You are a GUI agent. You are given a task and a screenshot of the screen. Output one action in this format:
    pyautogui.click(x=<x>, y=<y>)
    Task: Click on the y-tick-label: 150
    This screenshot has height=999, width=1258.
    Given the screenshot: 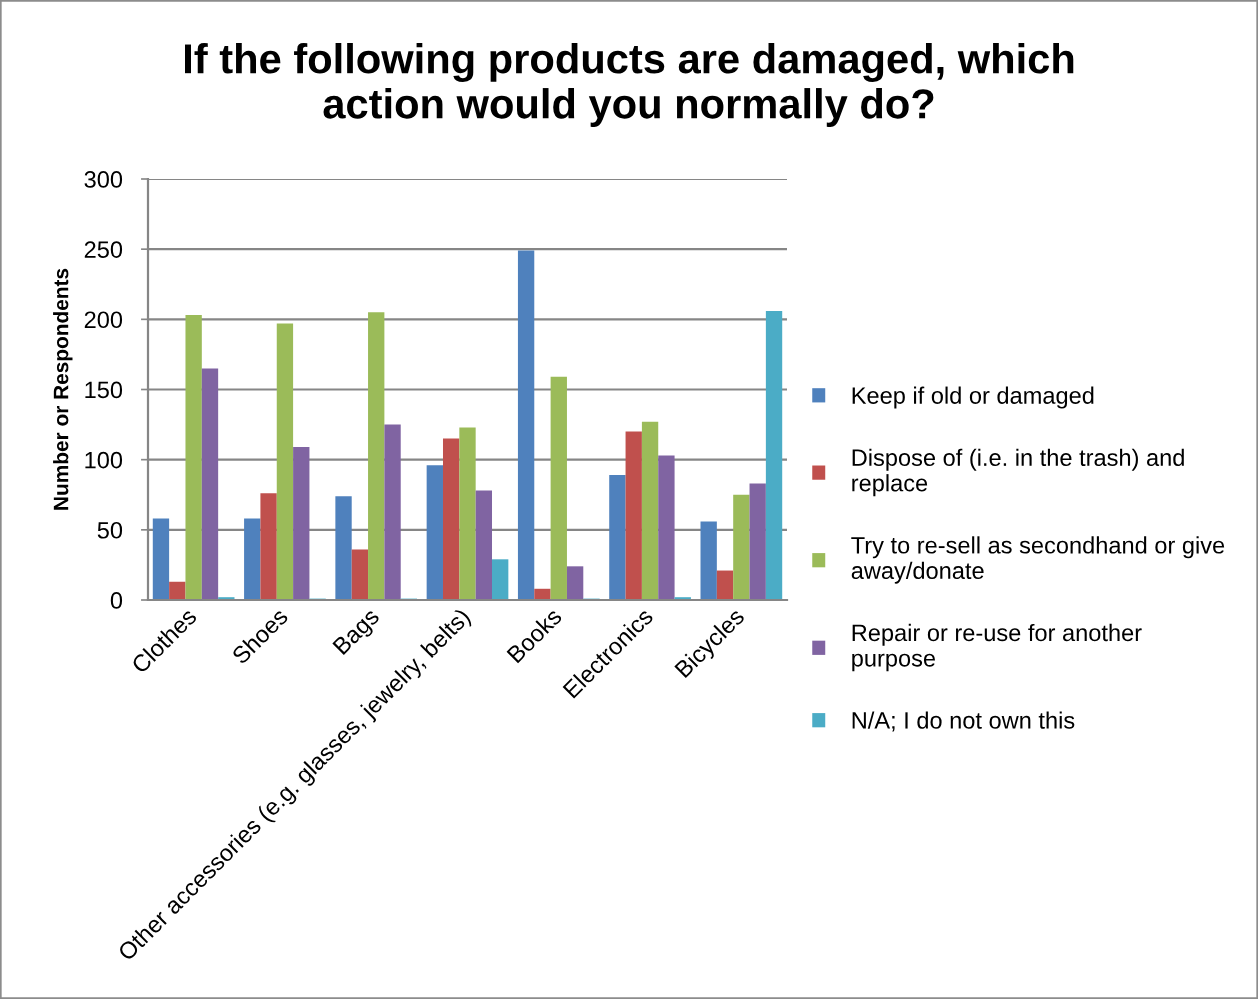 What is the action you would take?
    pyautogui.click(x=104, y=390)
    